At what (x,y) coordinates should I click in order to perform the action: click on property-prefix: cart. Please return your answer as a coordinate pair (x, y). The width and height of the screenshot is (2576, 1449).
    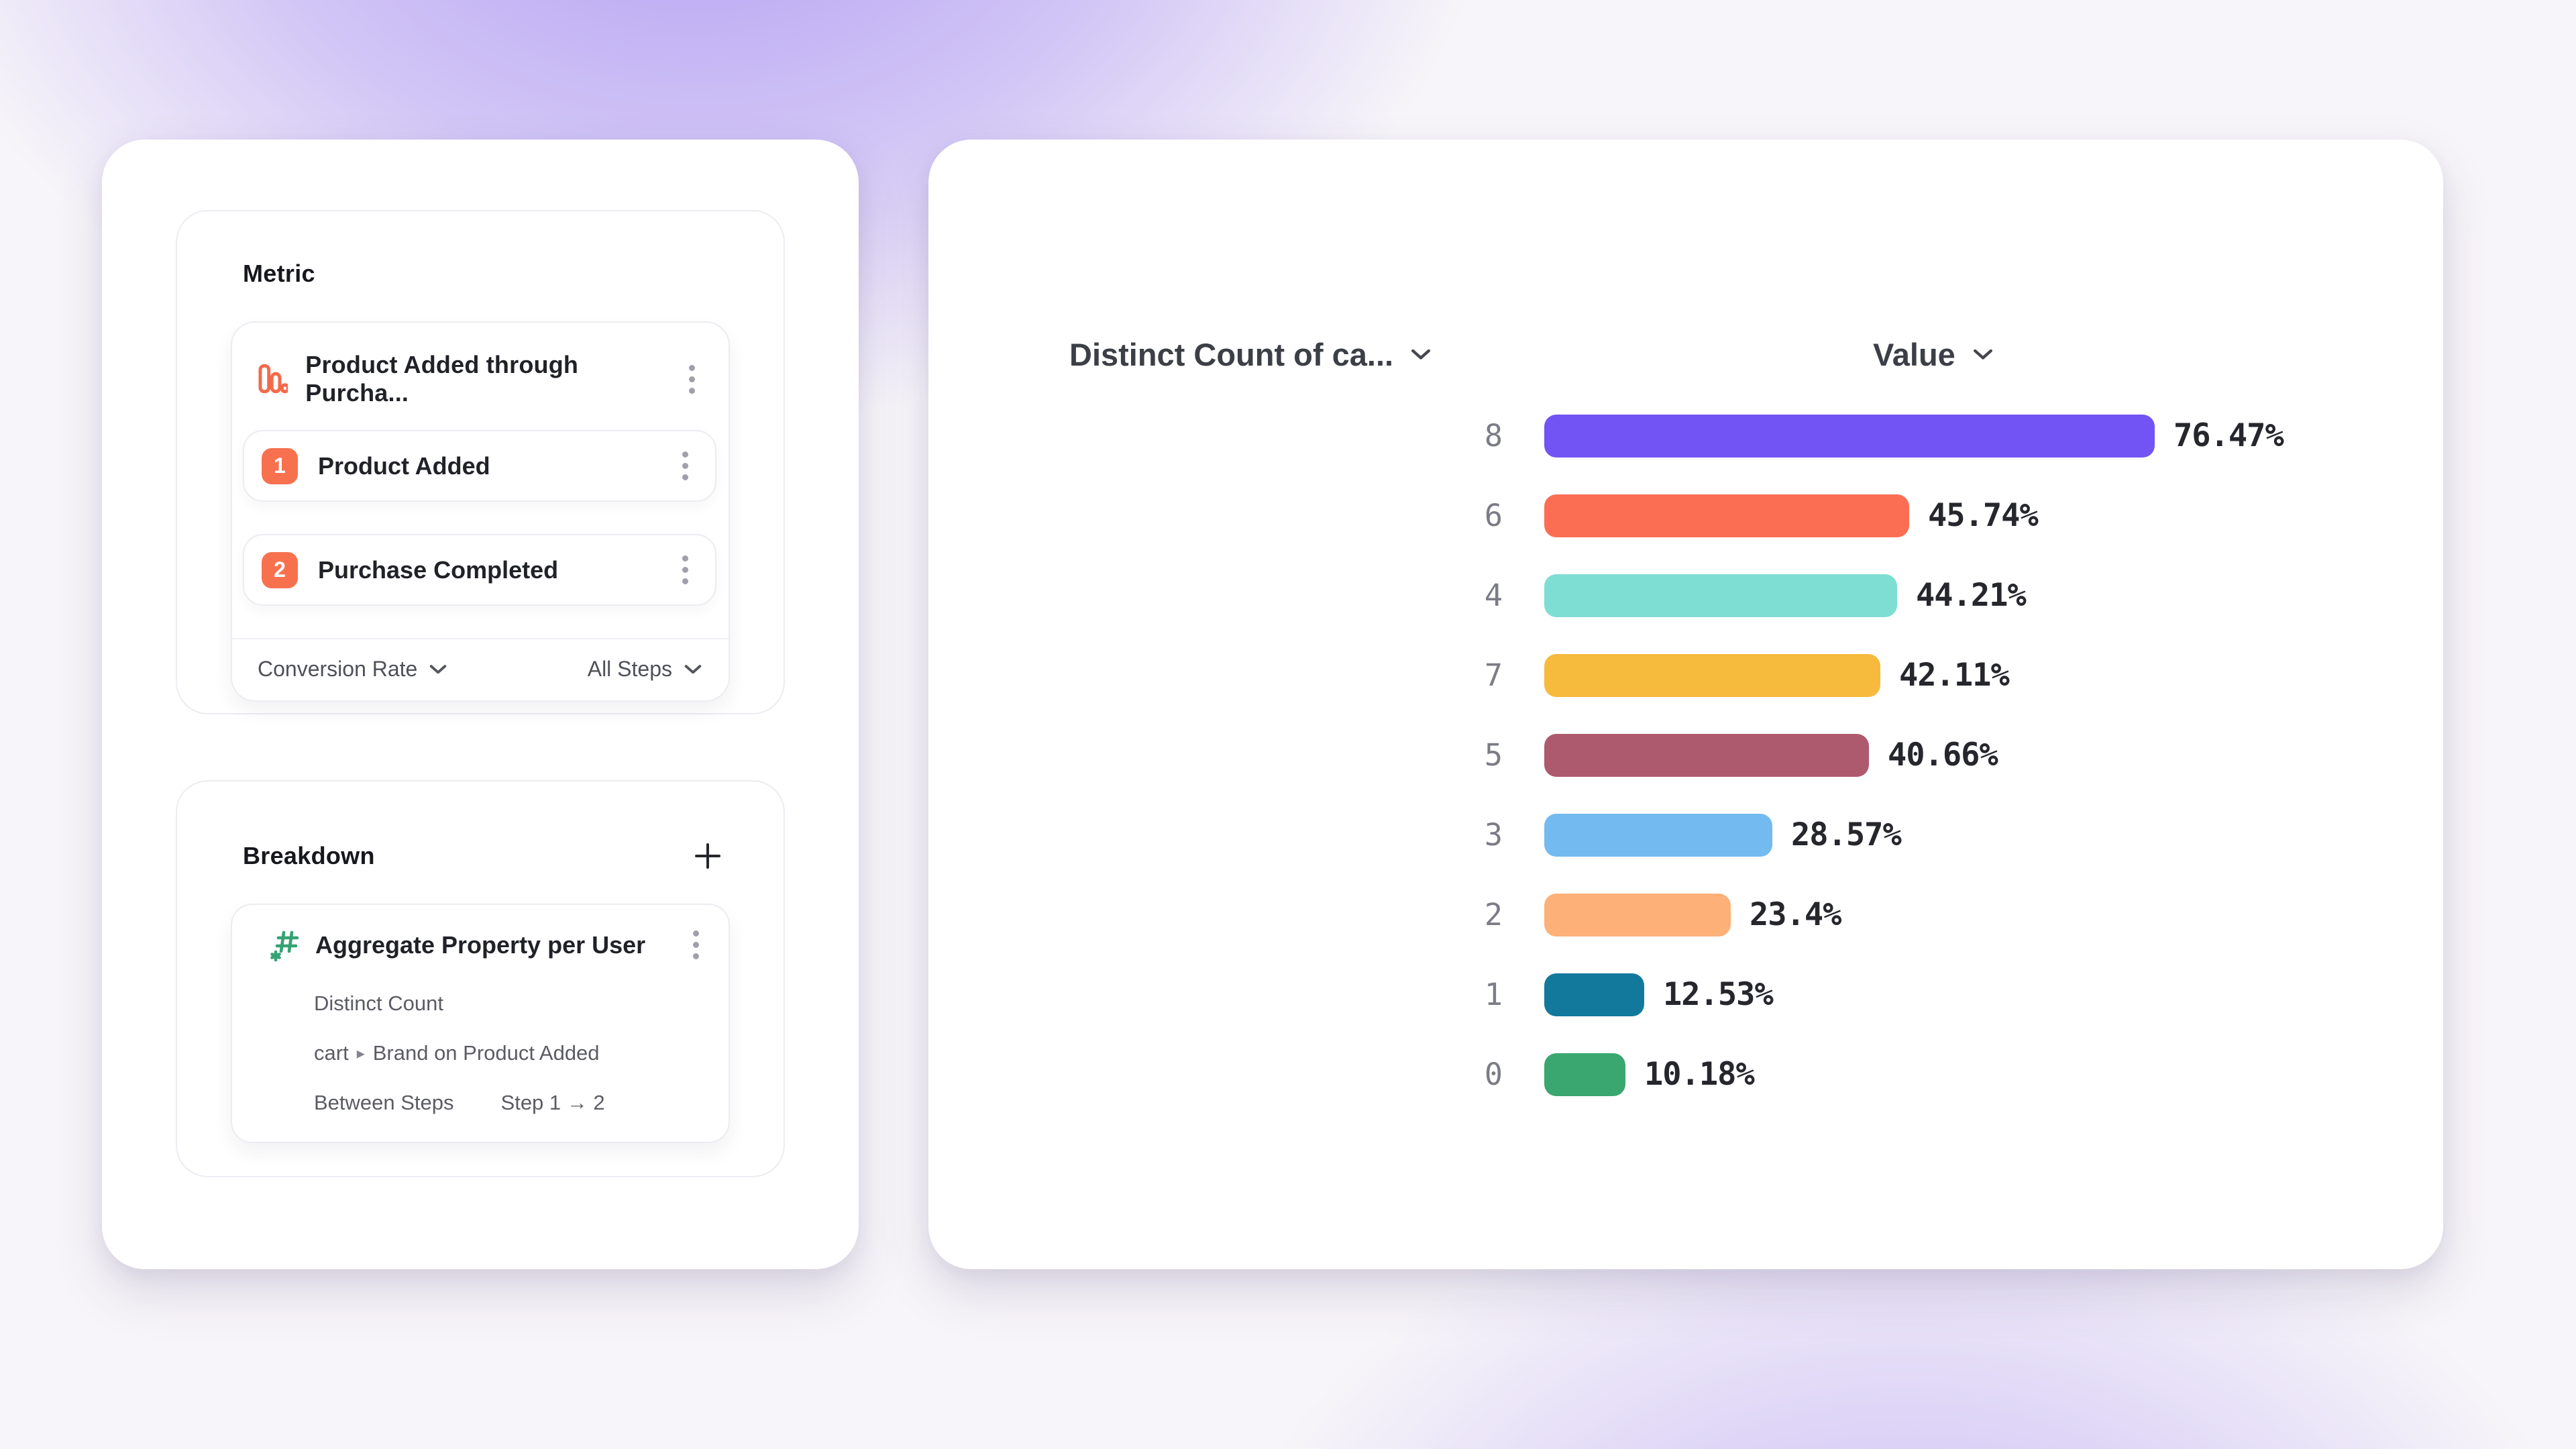
    Looking at the image, I should click on (331, 1053).